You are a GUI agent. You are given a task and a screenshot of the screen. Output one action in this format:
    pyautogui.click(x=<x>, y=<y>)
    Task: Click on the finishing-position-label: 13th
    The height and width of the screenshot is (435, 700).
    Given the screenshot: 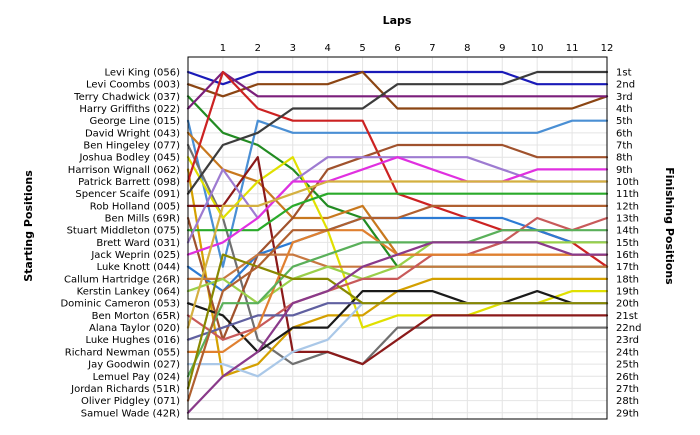 What is the action you would take?
    pyautogui.click(x=627, y=219)
    